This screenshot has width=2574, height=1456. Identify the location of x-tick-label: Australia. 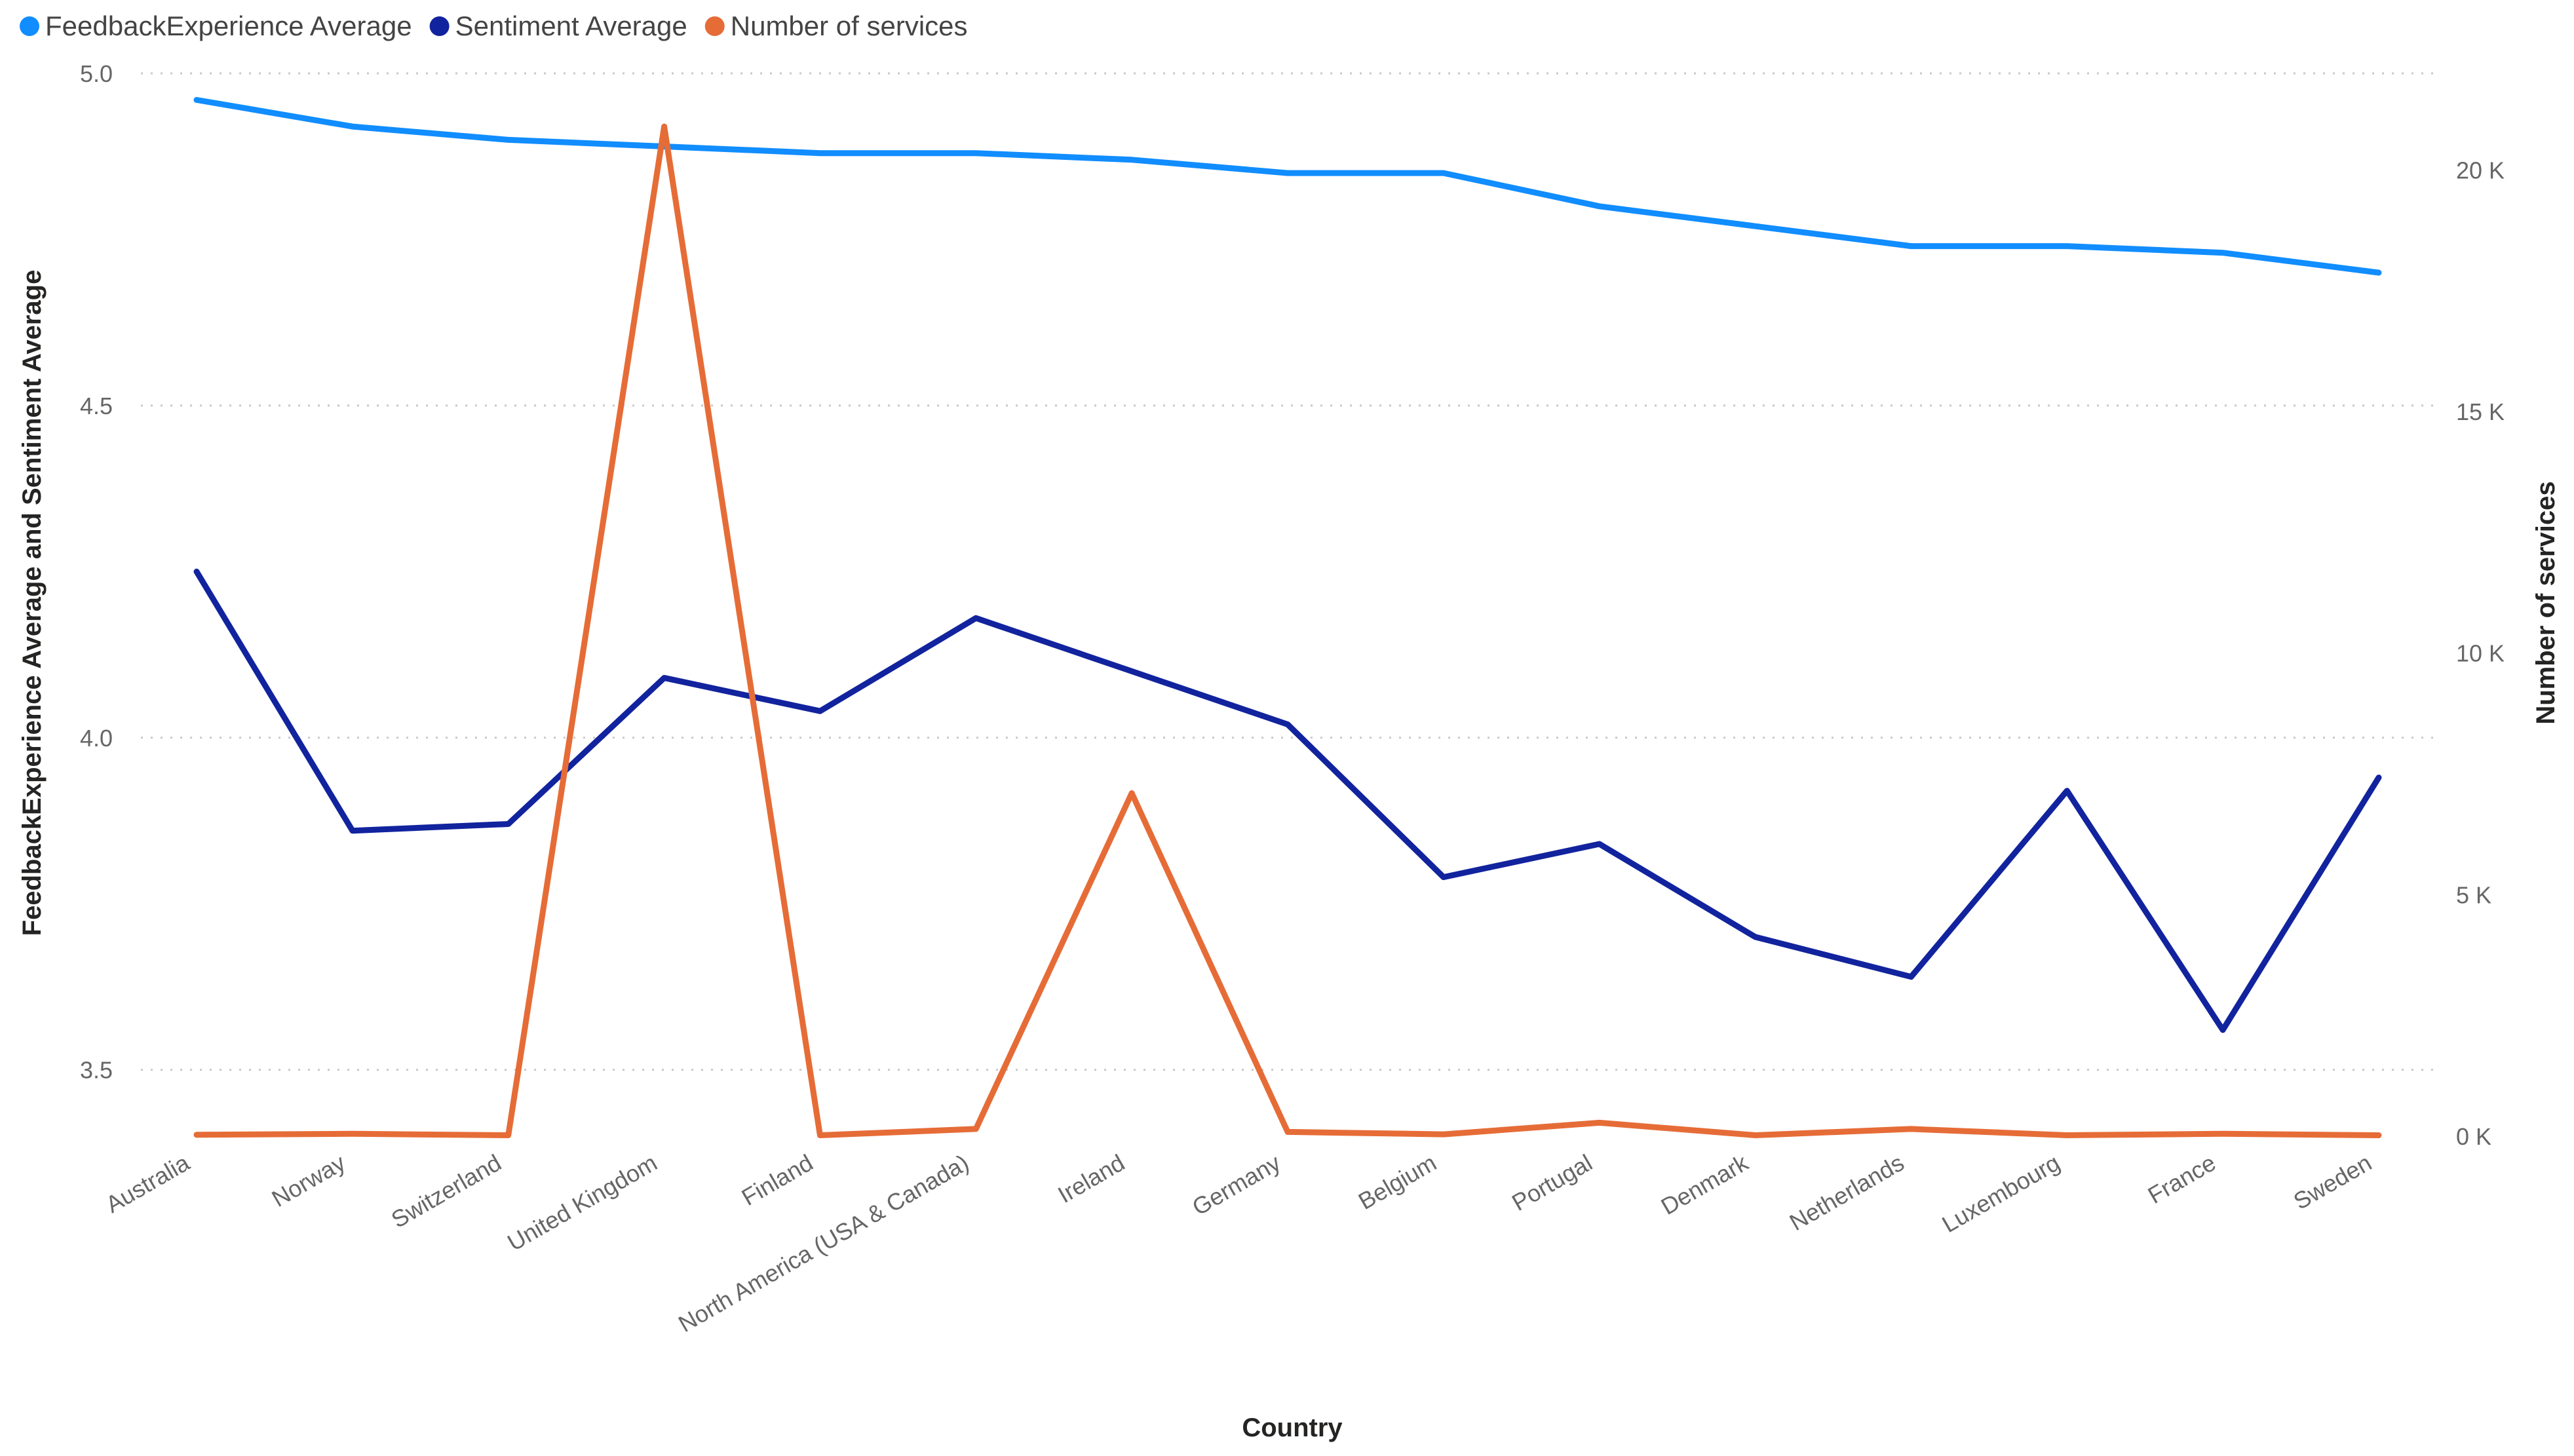
(148, 1183).